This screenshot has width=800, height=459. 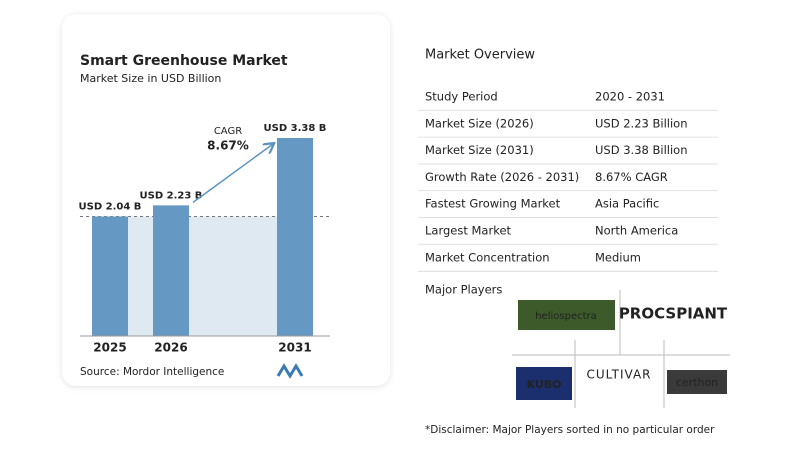 I want to click on logo: CULTIVAR, so click(x=618, y=375).